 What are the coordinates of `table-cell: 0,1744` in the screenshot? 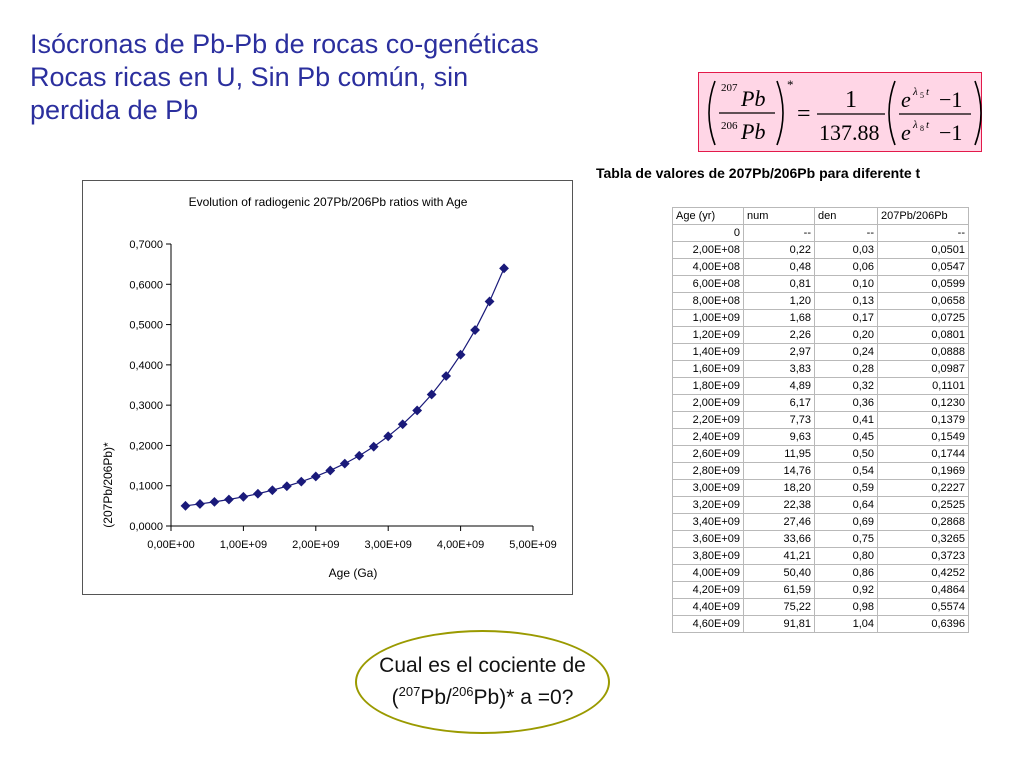 It's located at (923, 454).